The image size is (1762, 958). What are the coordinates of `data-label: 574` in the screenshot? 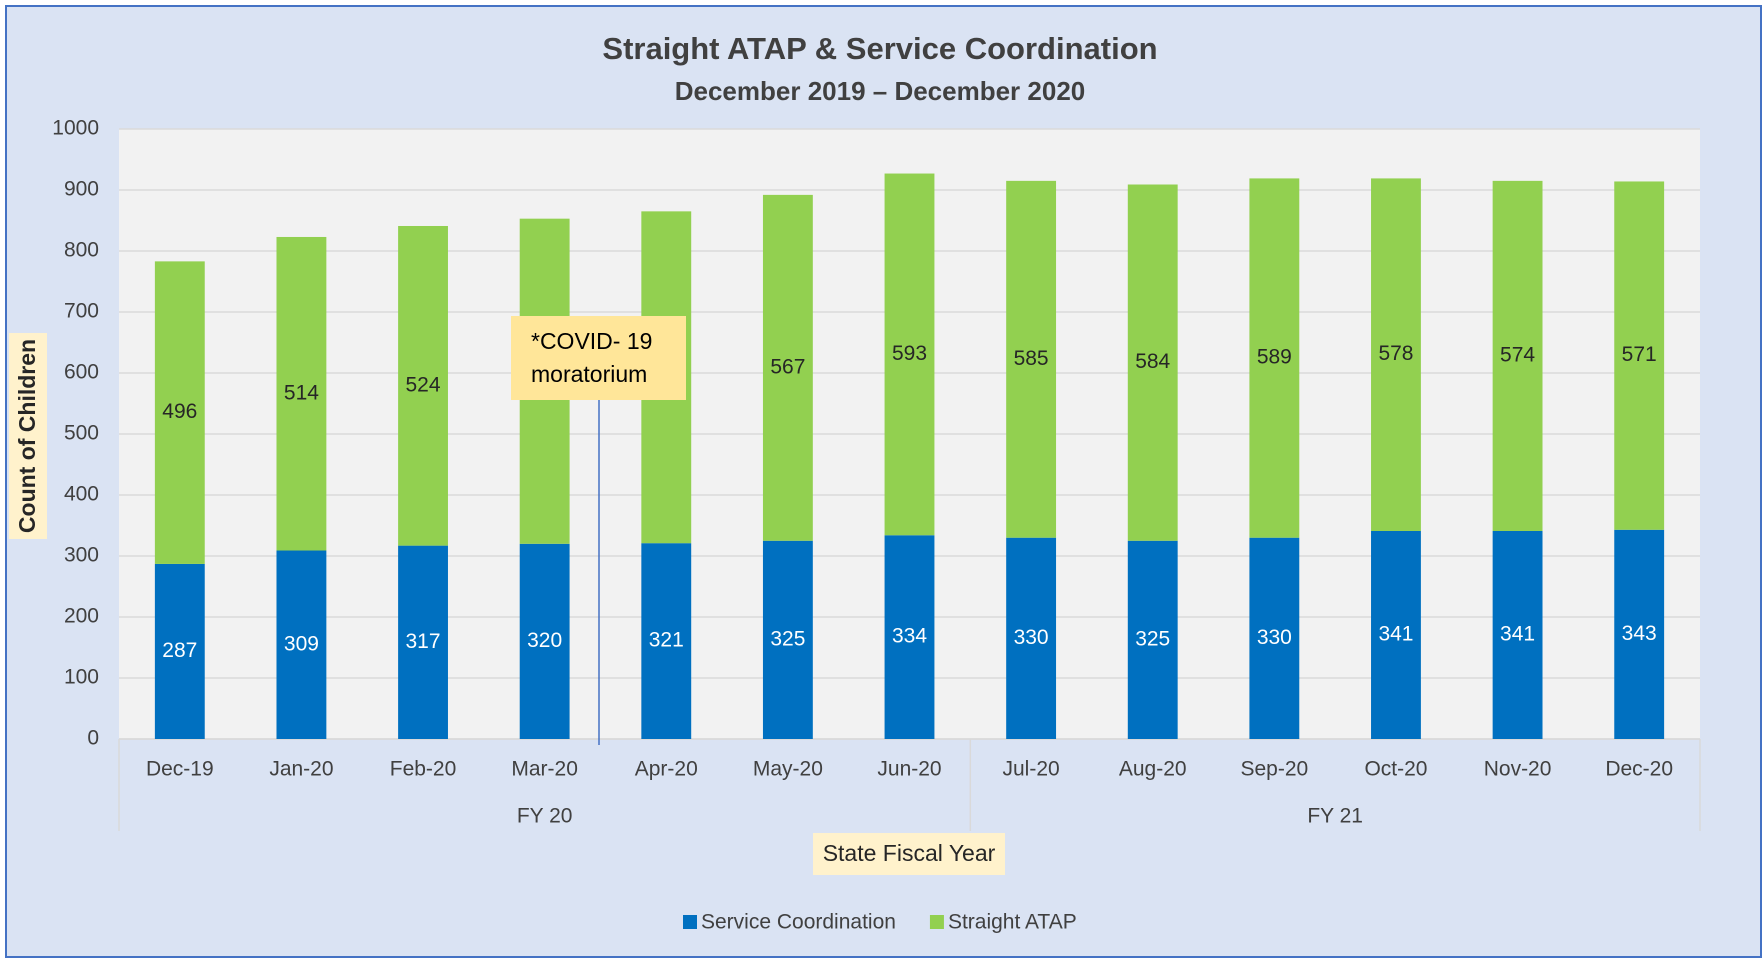 It's located at (1517, 354).